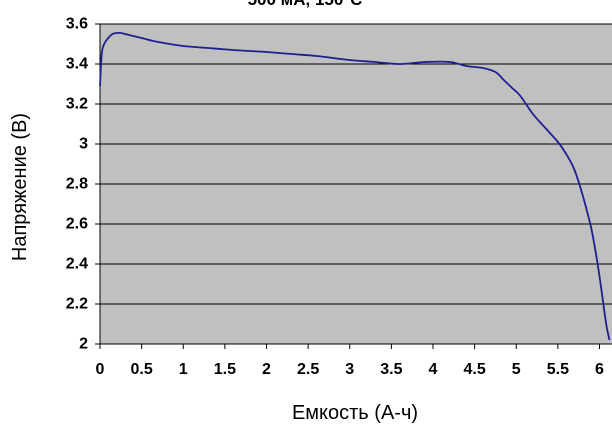 The image size is (612, 429). Describe the element at coordinates (77, 64) in the screenshot. I see `y-tick-label: 3.4` at that location.